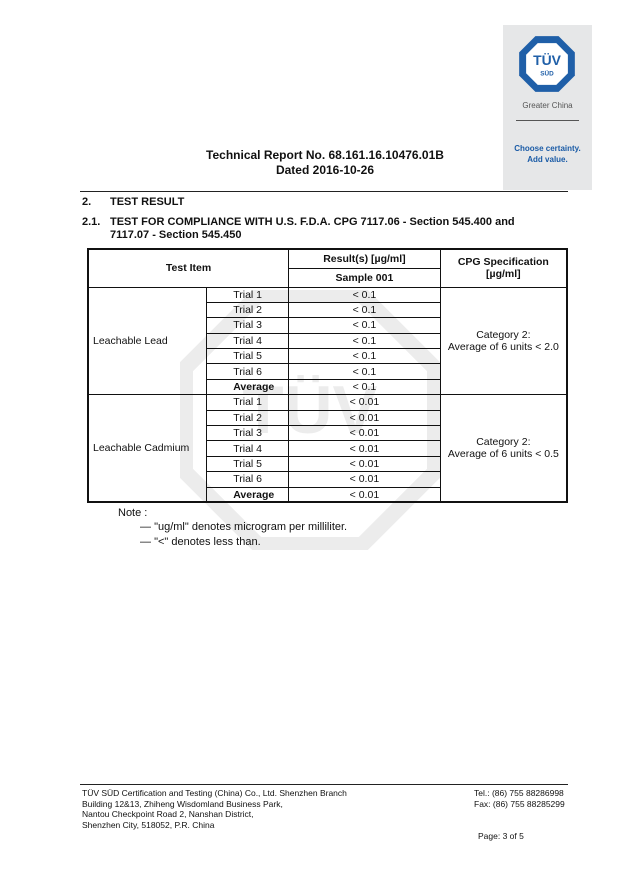 The height and width of the screenshot is (871, 618). I want to click on section-title: TEST RESULT, so click(147, 202).